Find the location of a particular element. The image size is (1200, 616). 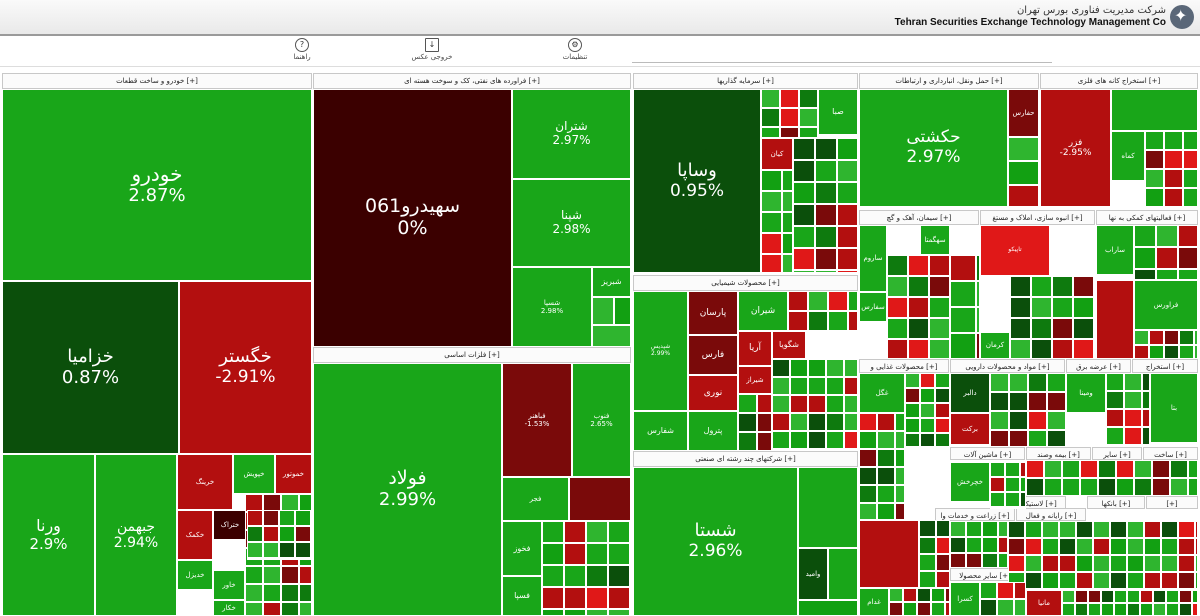

tile-barakat: برکت is located at coordinates (970, 429).